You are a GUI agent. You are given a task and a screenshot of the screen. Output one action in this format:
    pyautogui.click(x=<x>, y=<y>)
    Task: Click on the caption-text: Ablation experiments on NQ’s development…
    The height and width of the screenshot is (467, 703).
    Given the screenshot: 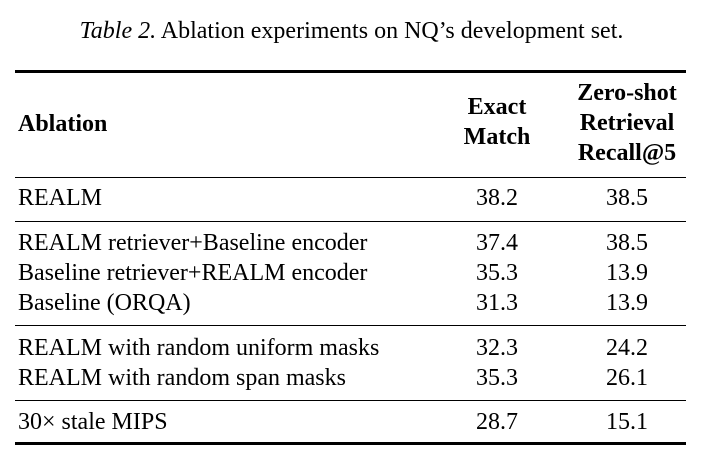 What is the action you would take?
    pyautogui.click(x=392, y=31)
    